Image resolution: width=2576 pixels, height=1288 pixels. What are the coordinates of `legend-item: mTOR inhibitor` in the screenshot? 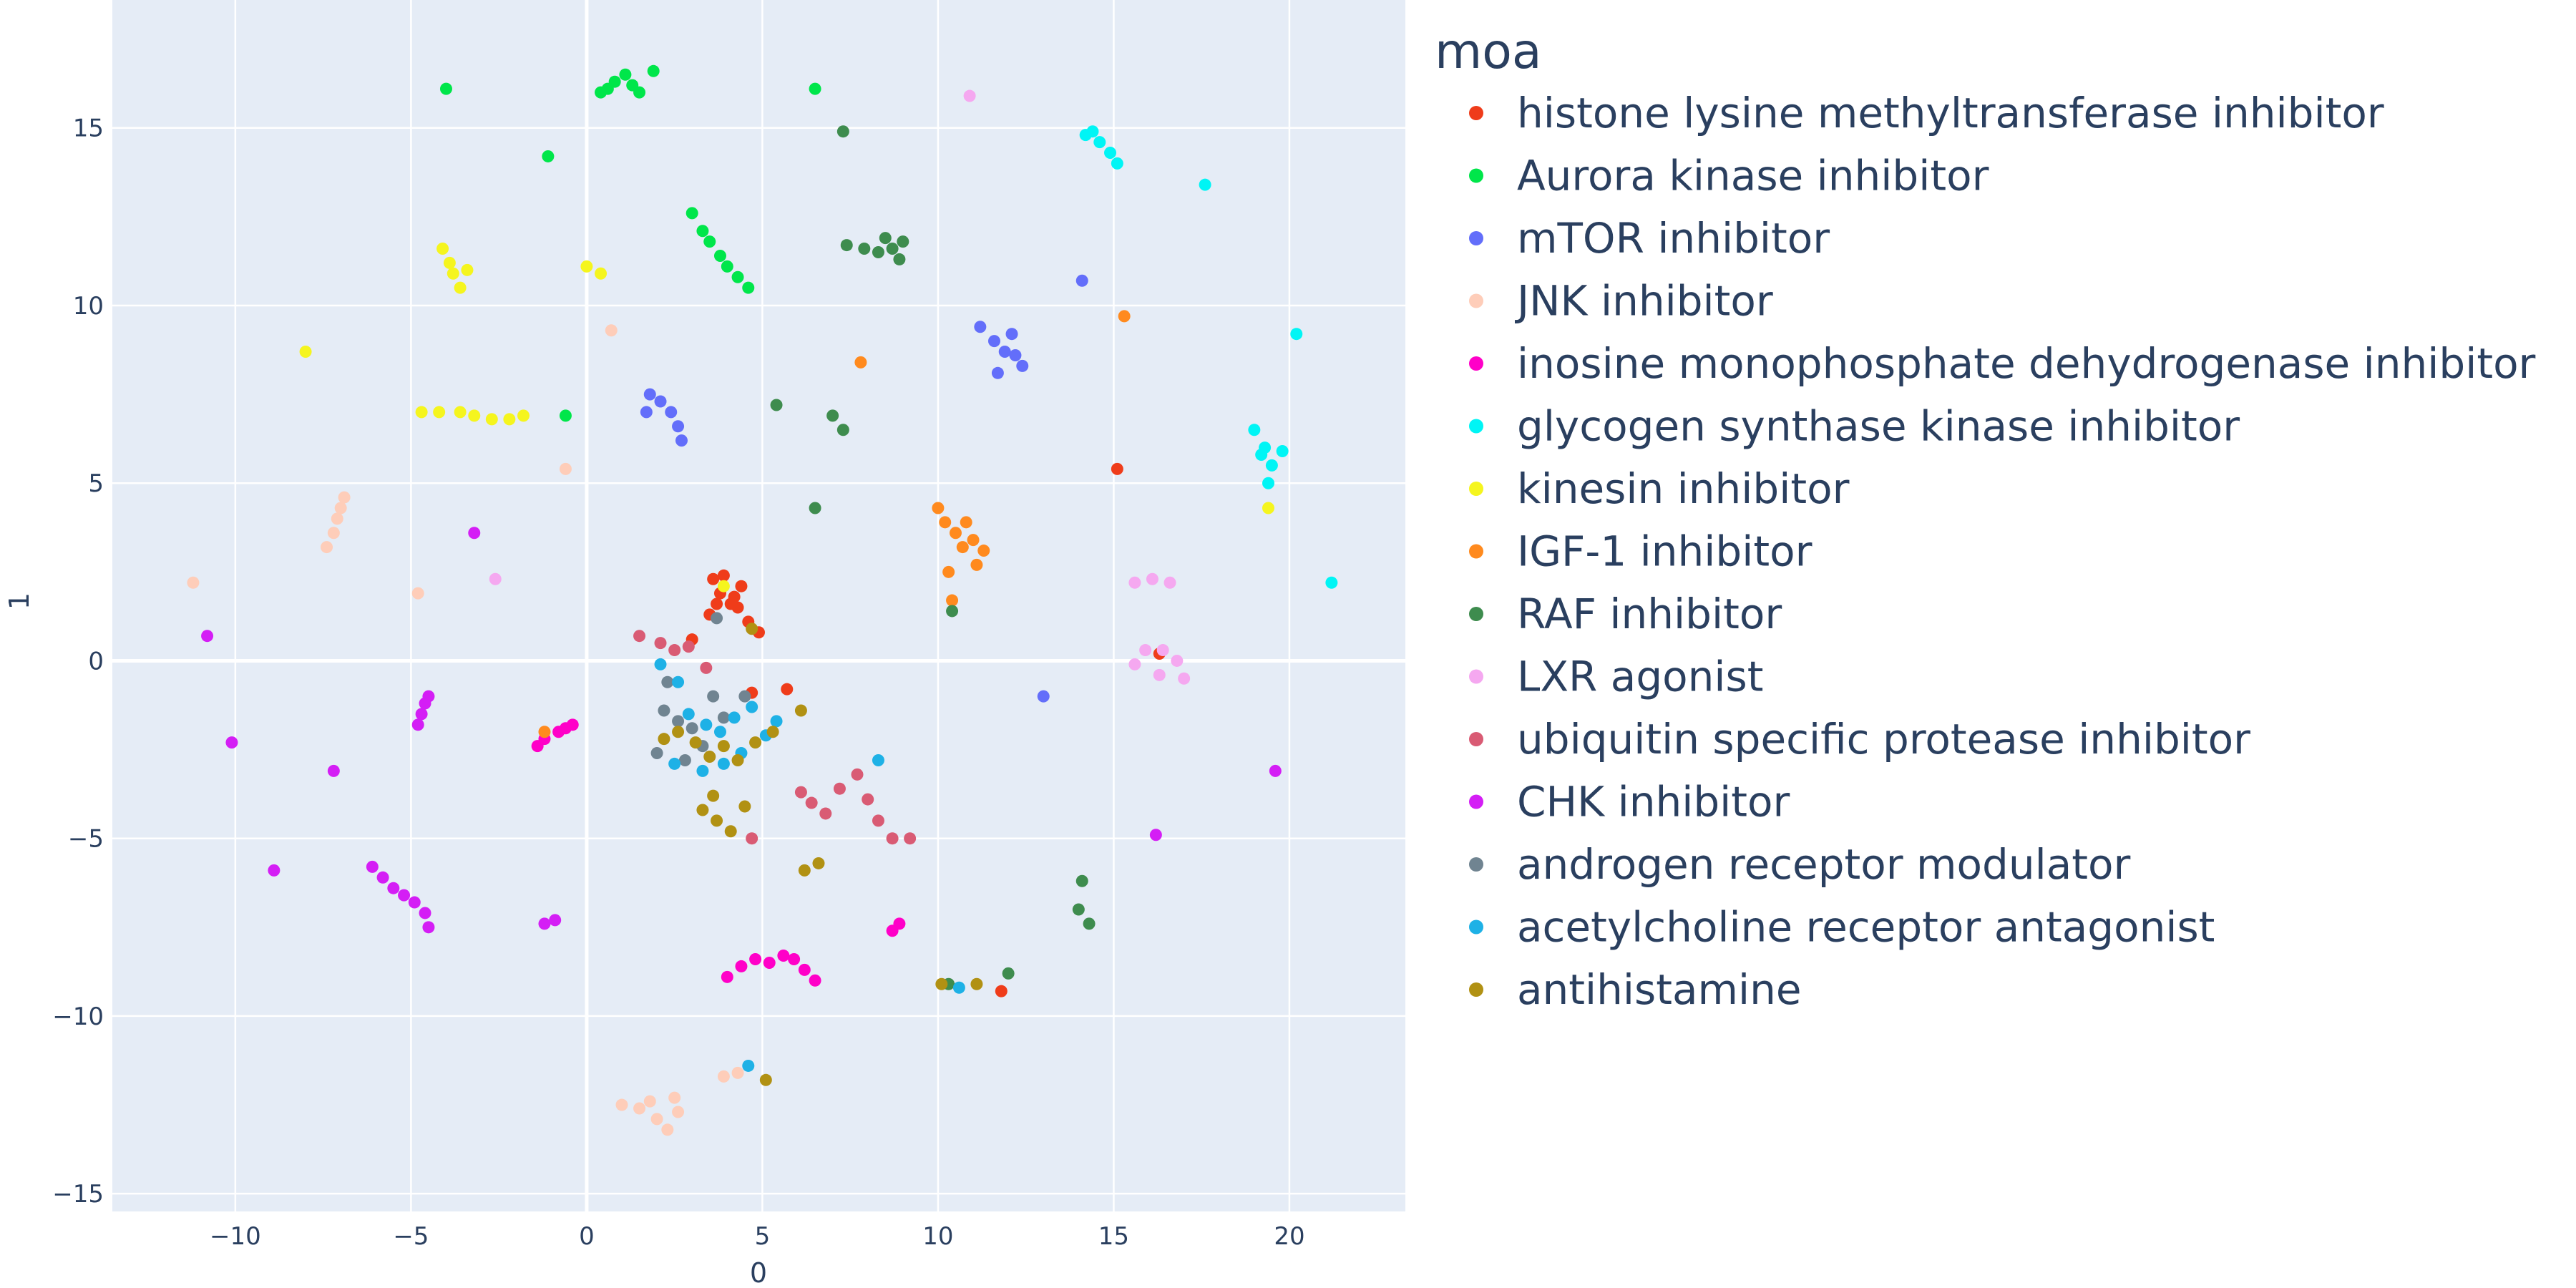 It's located at (1649, 238).